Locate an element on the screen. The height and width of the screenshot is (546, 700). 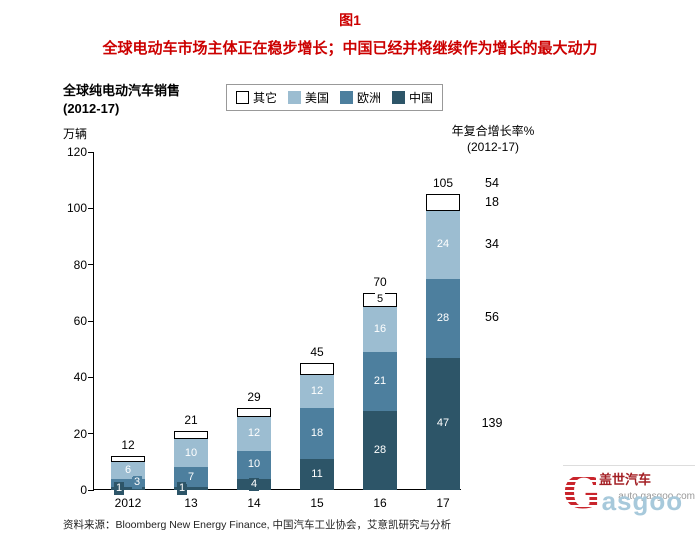
gasgoo-brand-row: 盖世汽车 is located at coordinates (629, 479).